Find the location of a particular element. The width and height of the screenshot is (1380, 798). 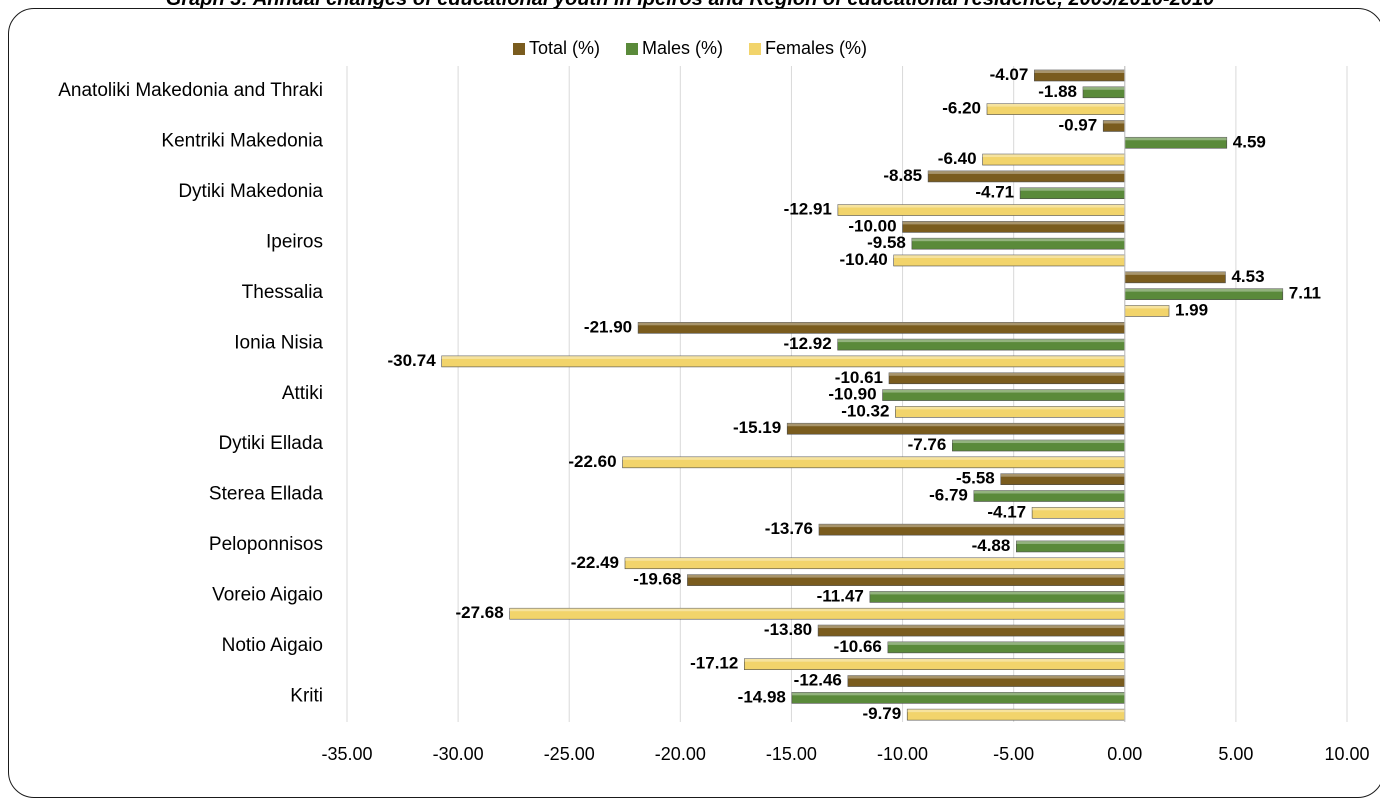

data-label-males-10: -11.47 is located at coordinates (840, 595).